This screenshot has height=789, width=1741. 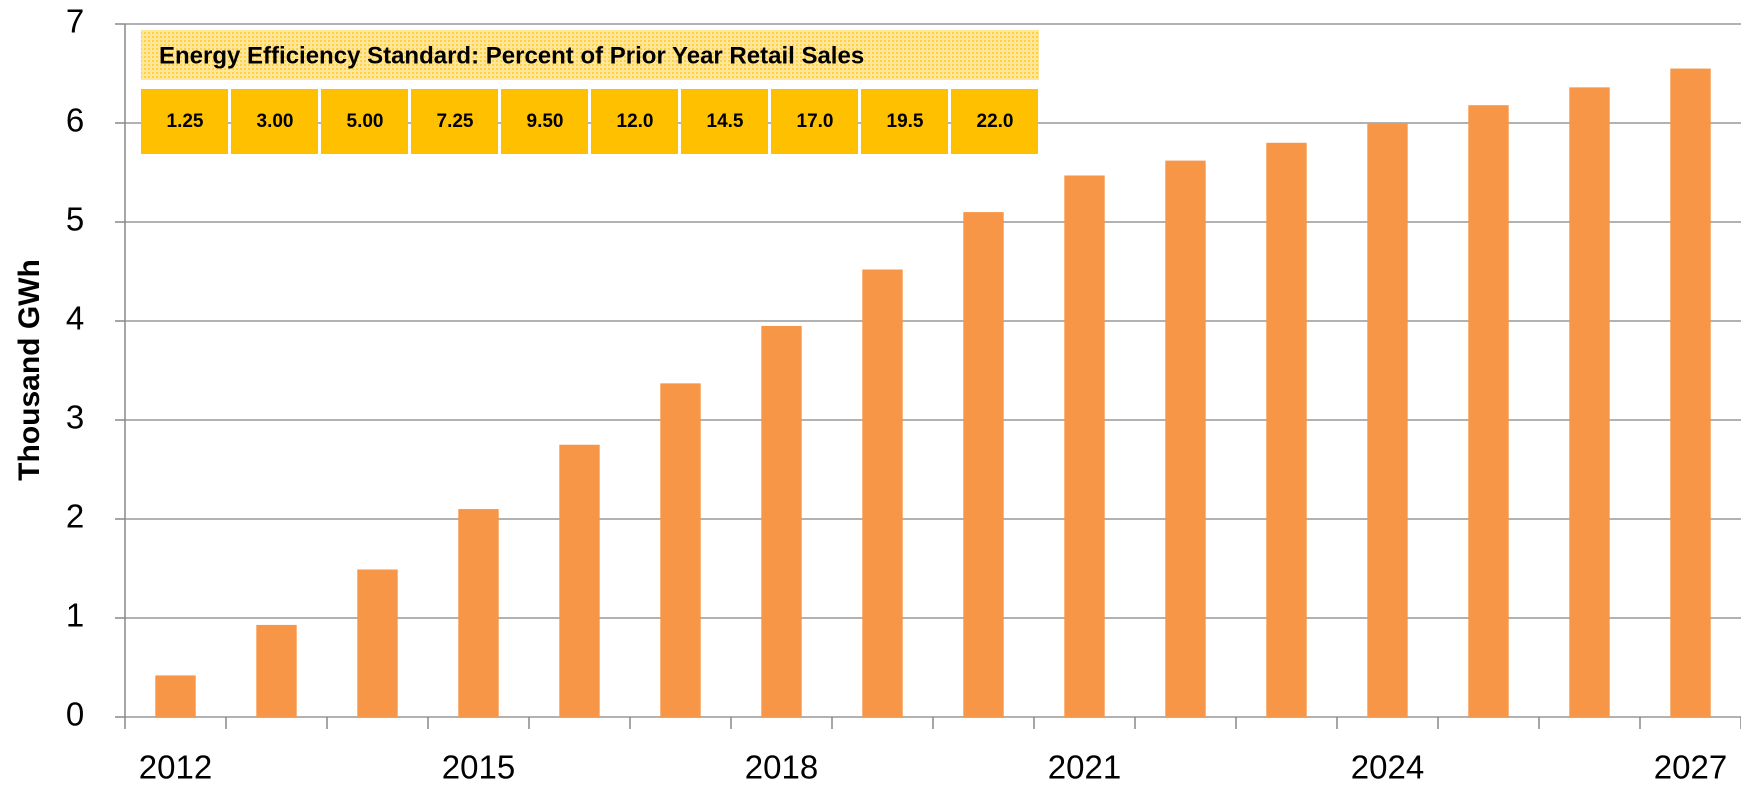 I want to click on y-axis-label: Thousand GWh, so click(x=29, y=370).